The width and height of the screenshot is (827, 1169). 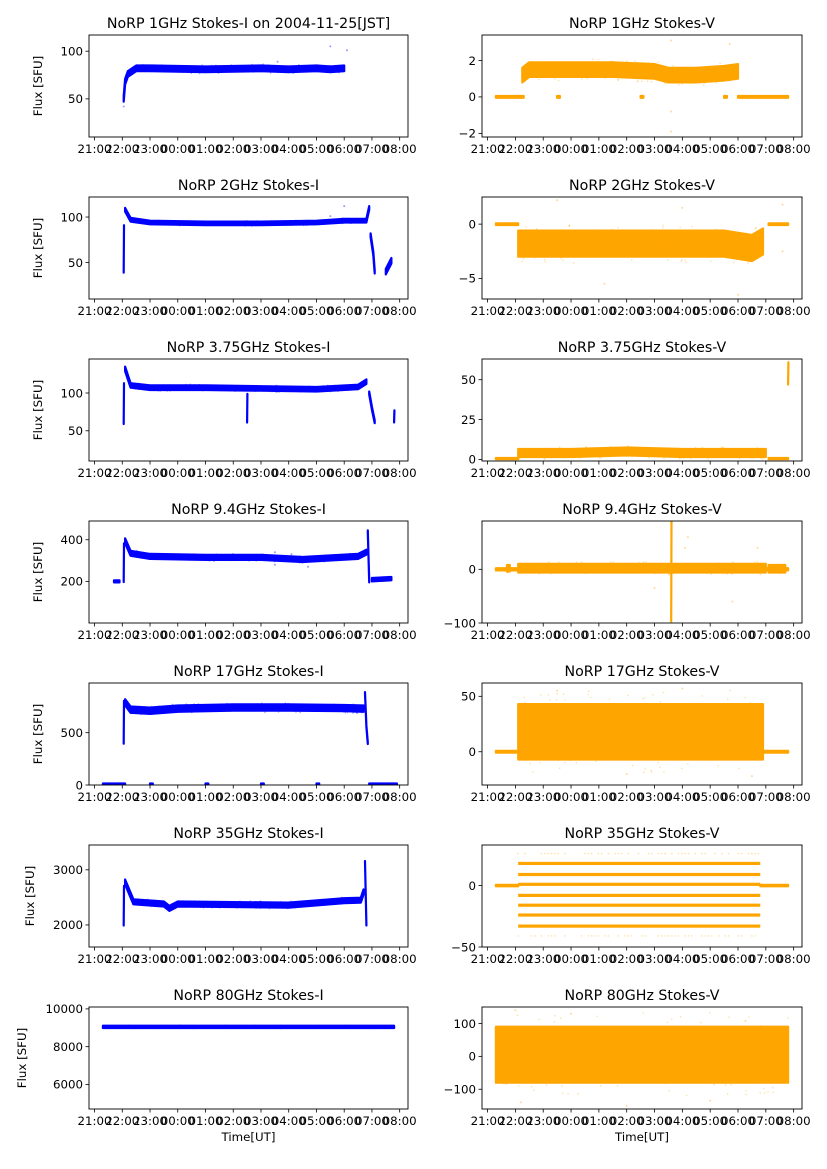 What do you see at coordinates (543, 149) in the screenshot?
I see `x-tick-label: 23:00` at bounding box center [543, 149].